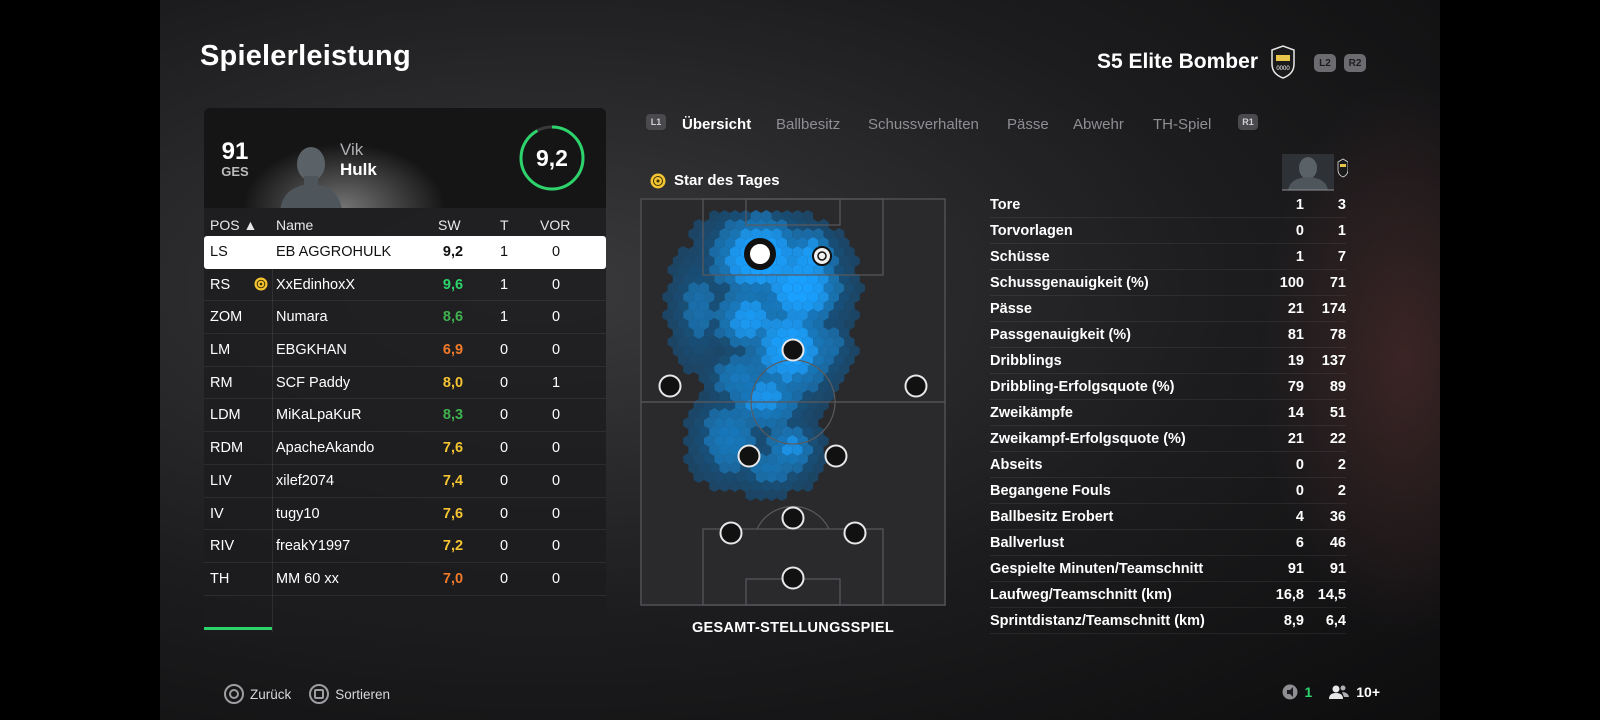  I want to click on table-row: LDM MiKaLpaKuR 8,3 0 0, so click(405, 416).